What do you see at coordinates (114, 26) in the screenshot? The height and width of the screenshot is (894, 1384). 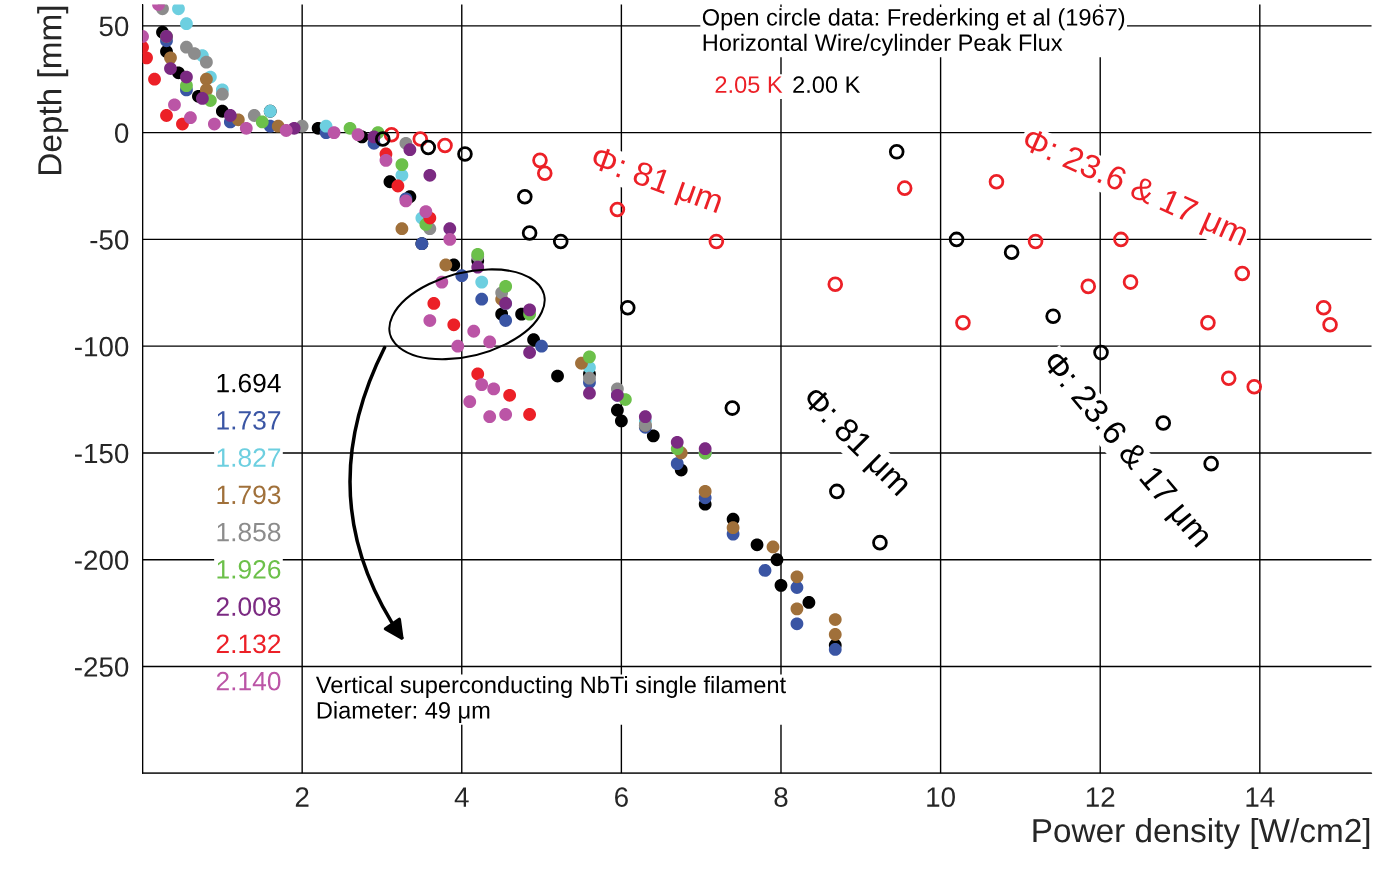 I see `y-tick-label: 50` at bounding box center [114, 26].